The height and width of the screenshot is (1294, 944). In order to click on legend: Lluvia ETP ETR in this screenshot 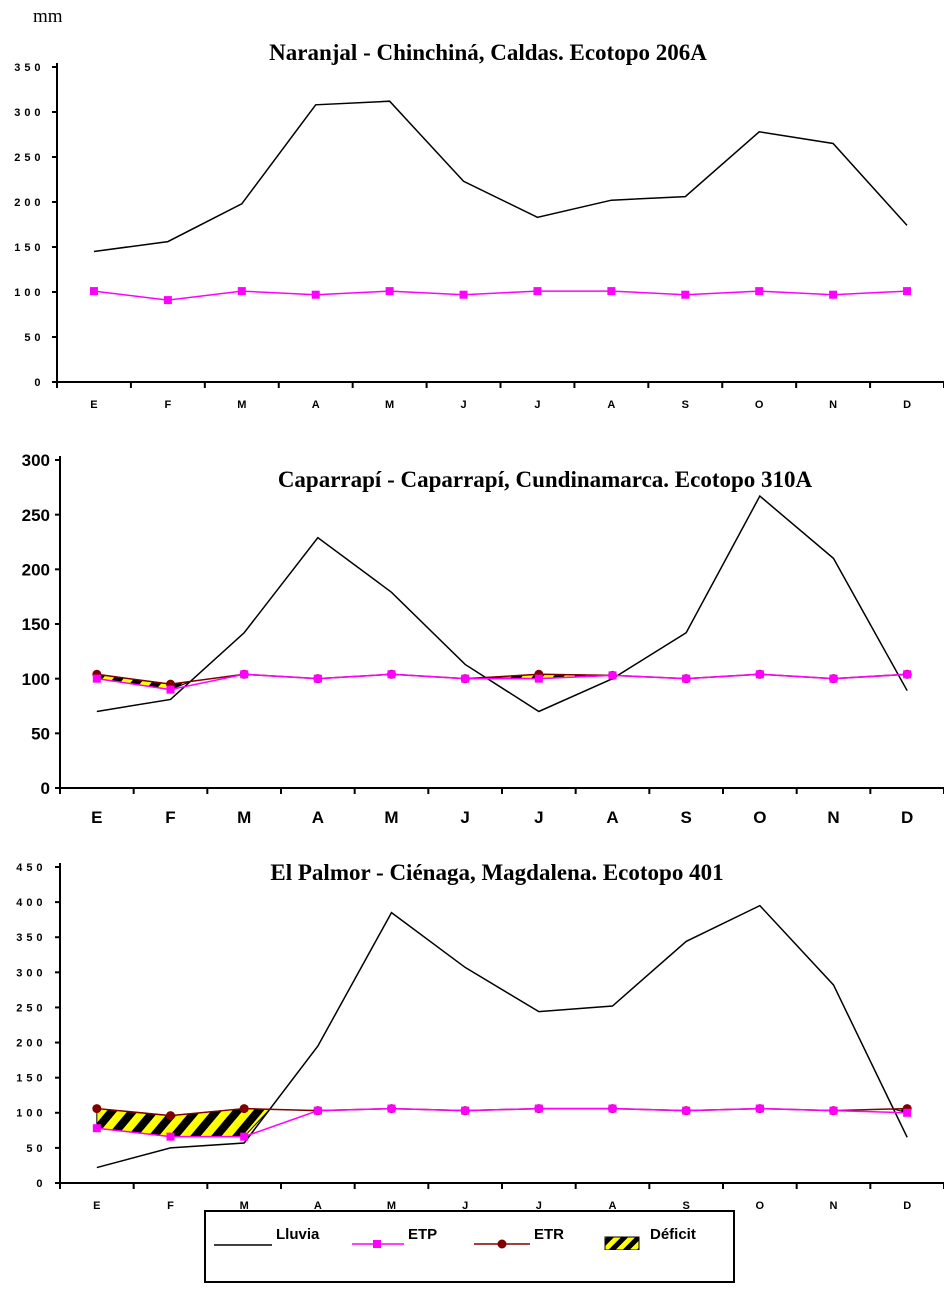, I will do `click(469, 1246)`.